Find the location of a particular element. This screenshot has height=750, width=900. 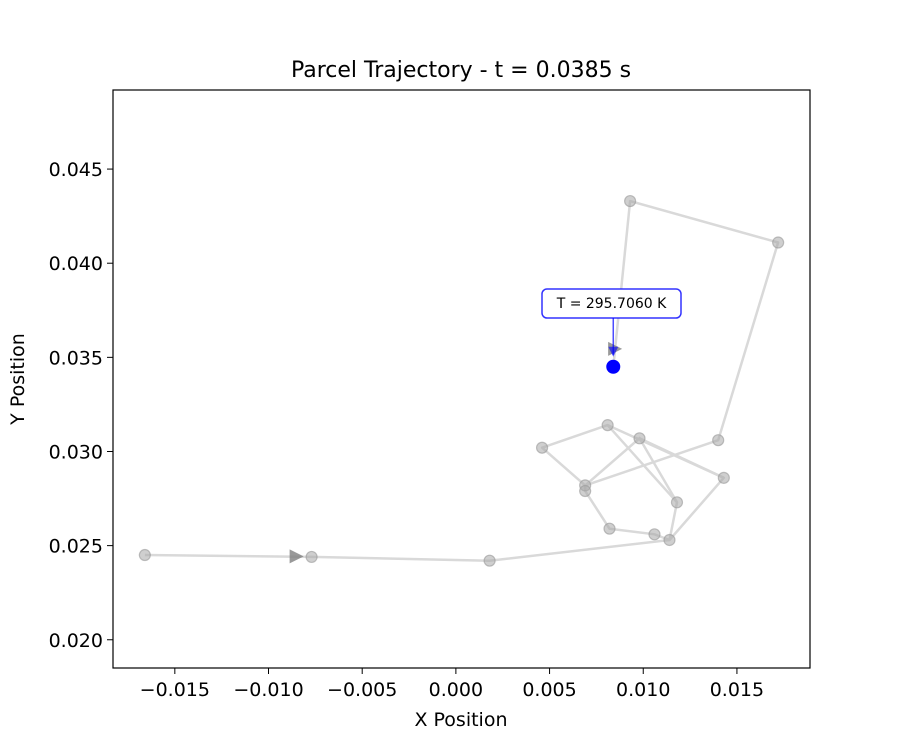

y-axis: 0.020 0.025 0.030 0.035 0.040 0.045 is located at coordinates (81, 405).